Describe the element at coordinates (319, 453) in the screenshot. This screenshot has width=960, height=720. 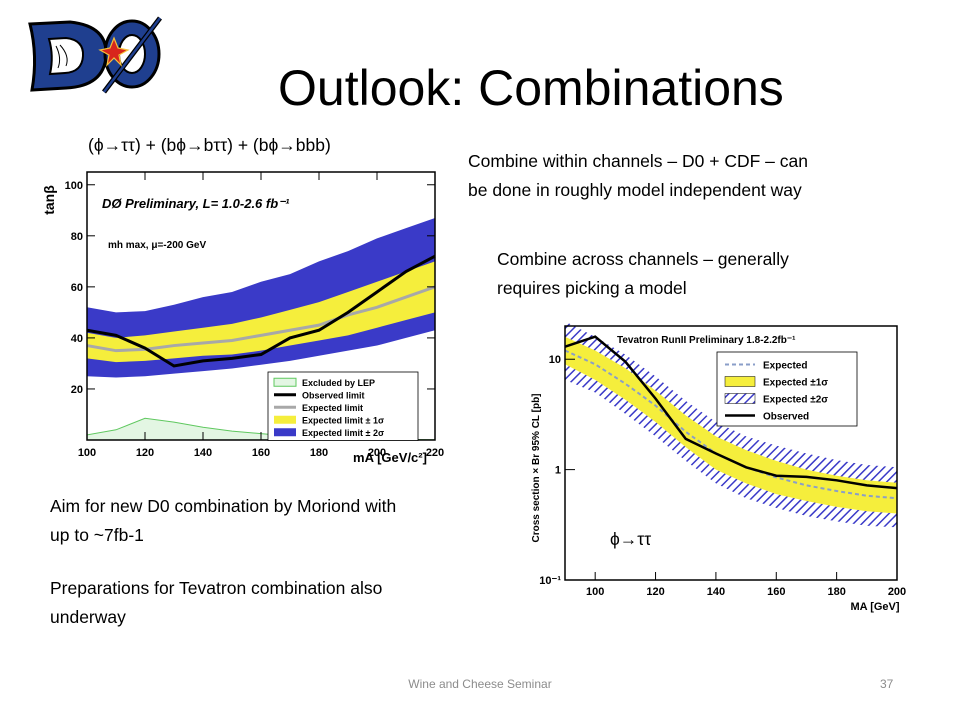
I see `left-x-tick-label: 180` at that location.